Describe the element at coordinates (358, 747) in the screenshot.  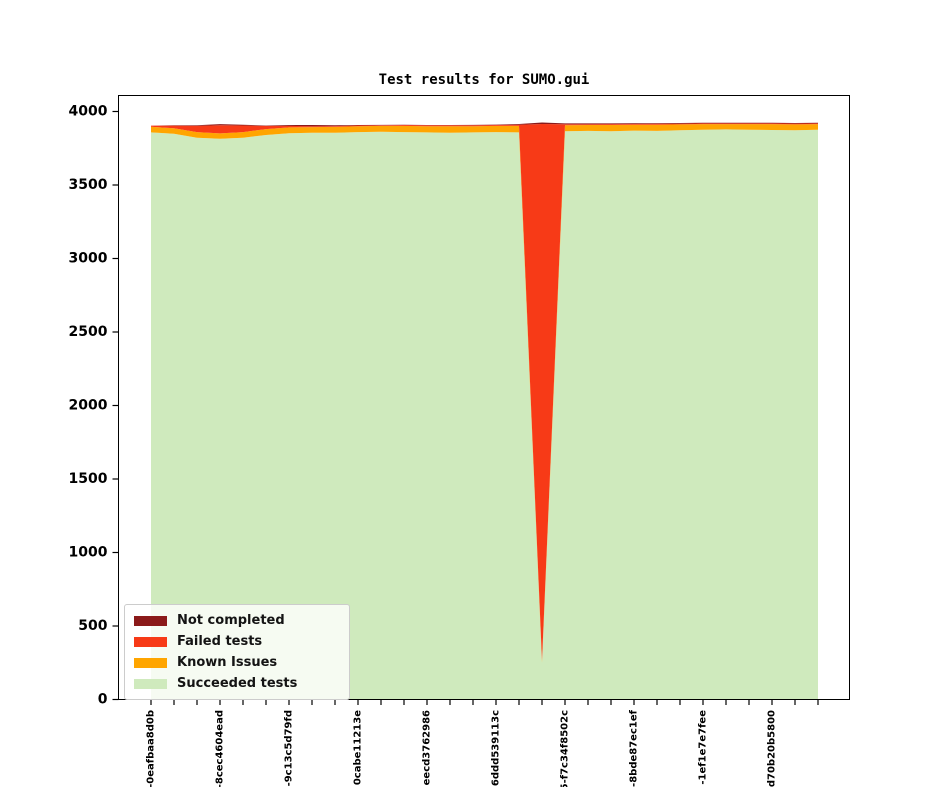
I see `x-tick-label: 0cabe11213e` at that location.